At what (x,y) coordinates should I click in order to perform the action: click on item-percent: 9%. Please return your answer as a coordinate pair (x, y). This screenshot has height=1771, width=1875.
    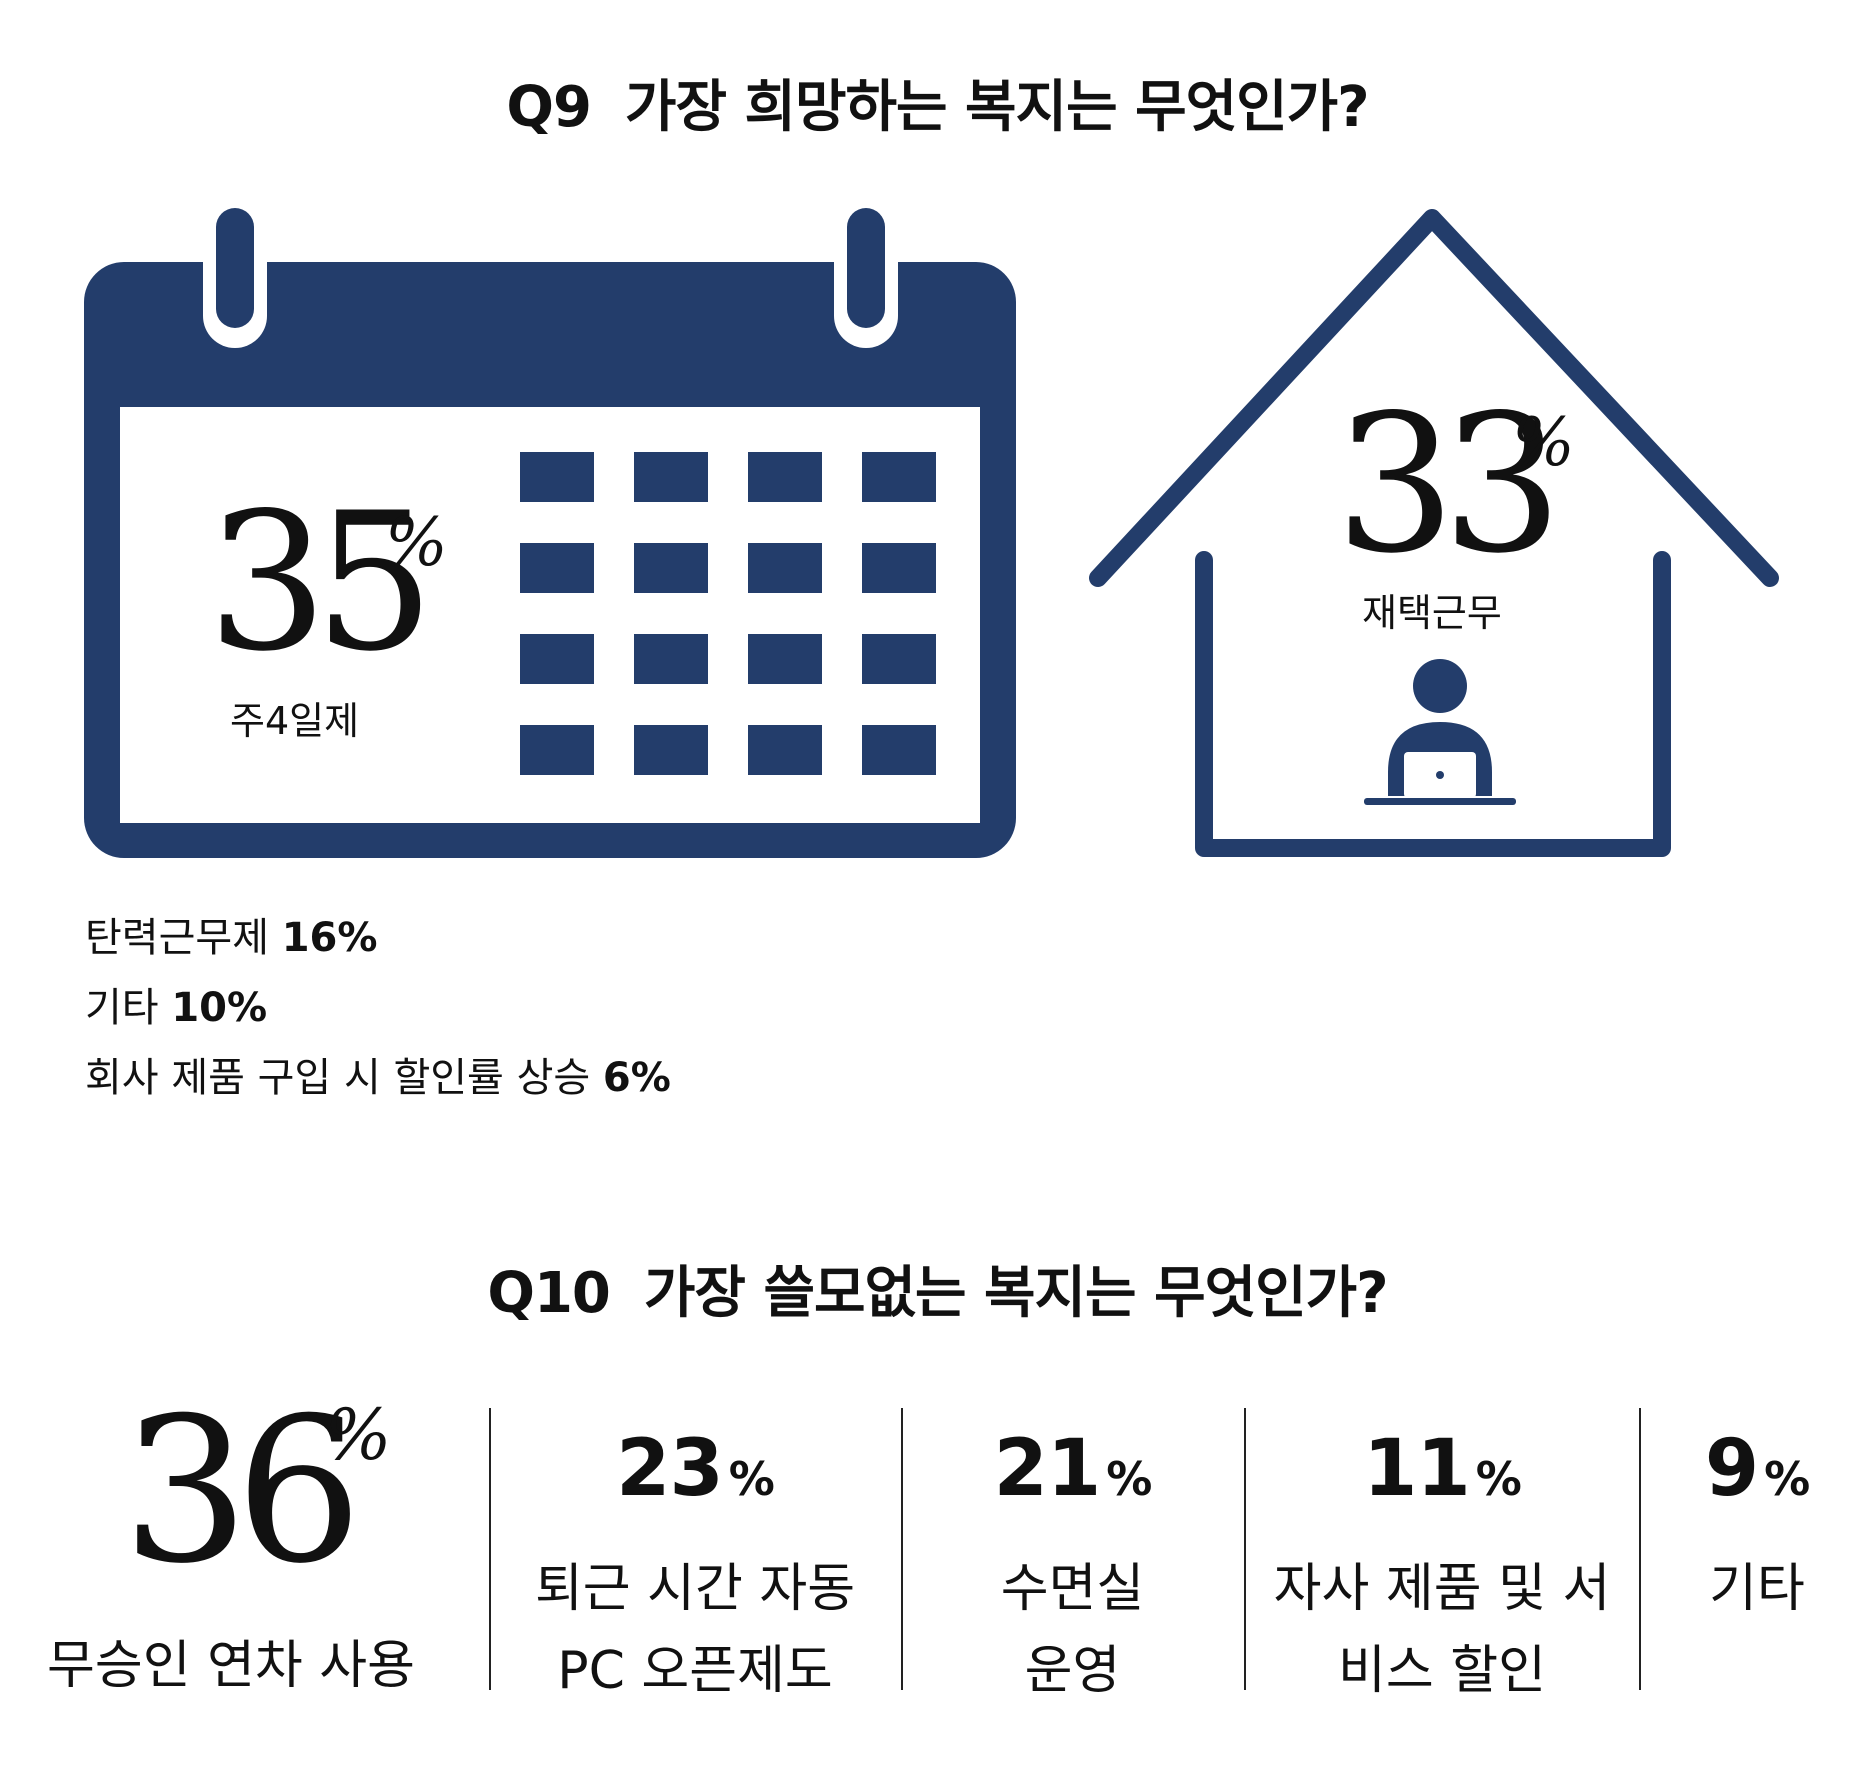
    Looking at the image, I should click on (1757, 1469).